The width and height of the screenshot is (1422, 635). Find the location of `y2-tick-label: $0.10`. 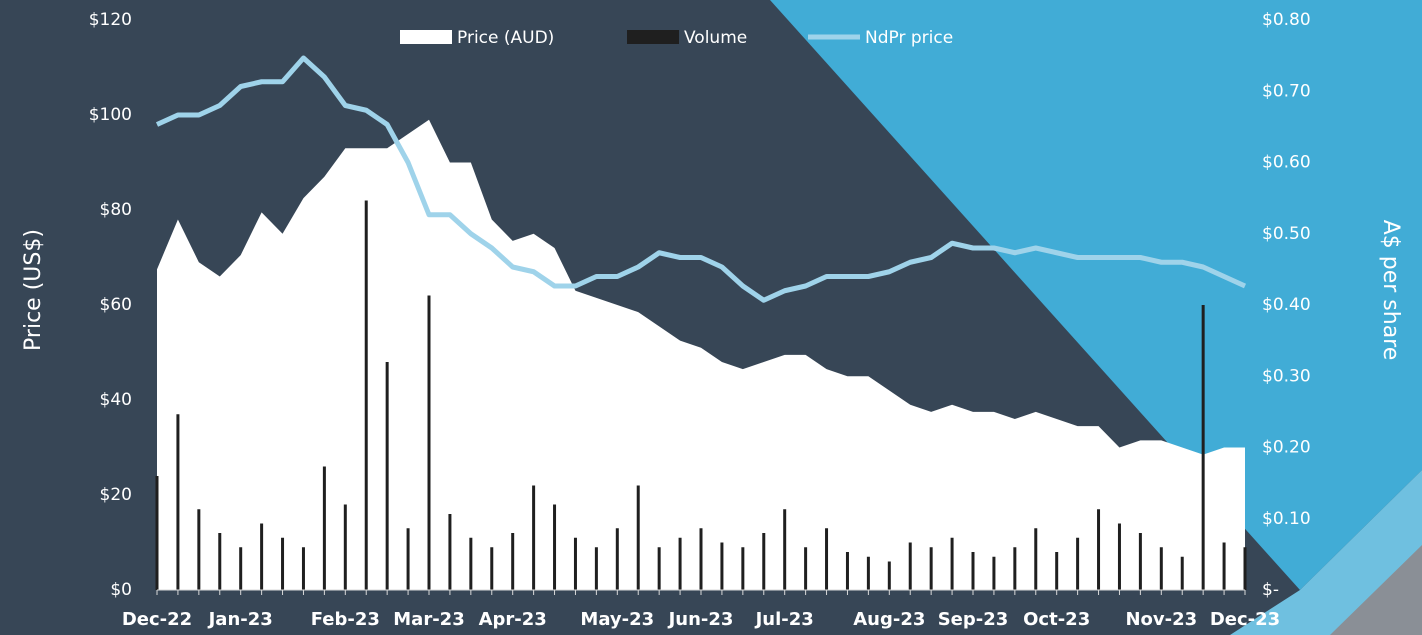

y2-tick-label: $0.10 is located at coordinates (1286, 519).